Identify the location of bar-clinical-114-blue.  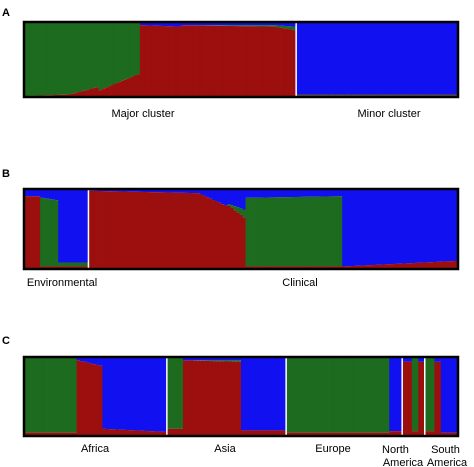
(371, 228).